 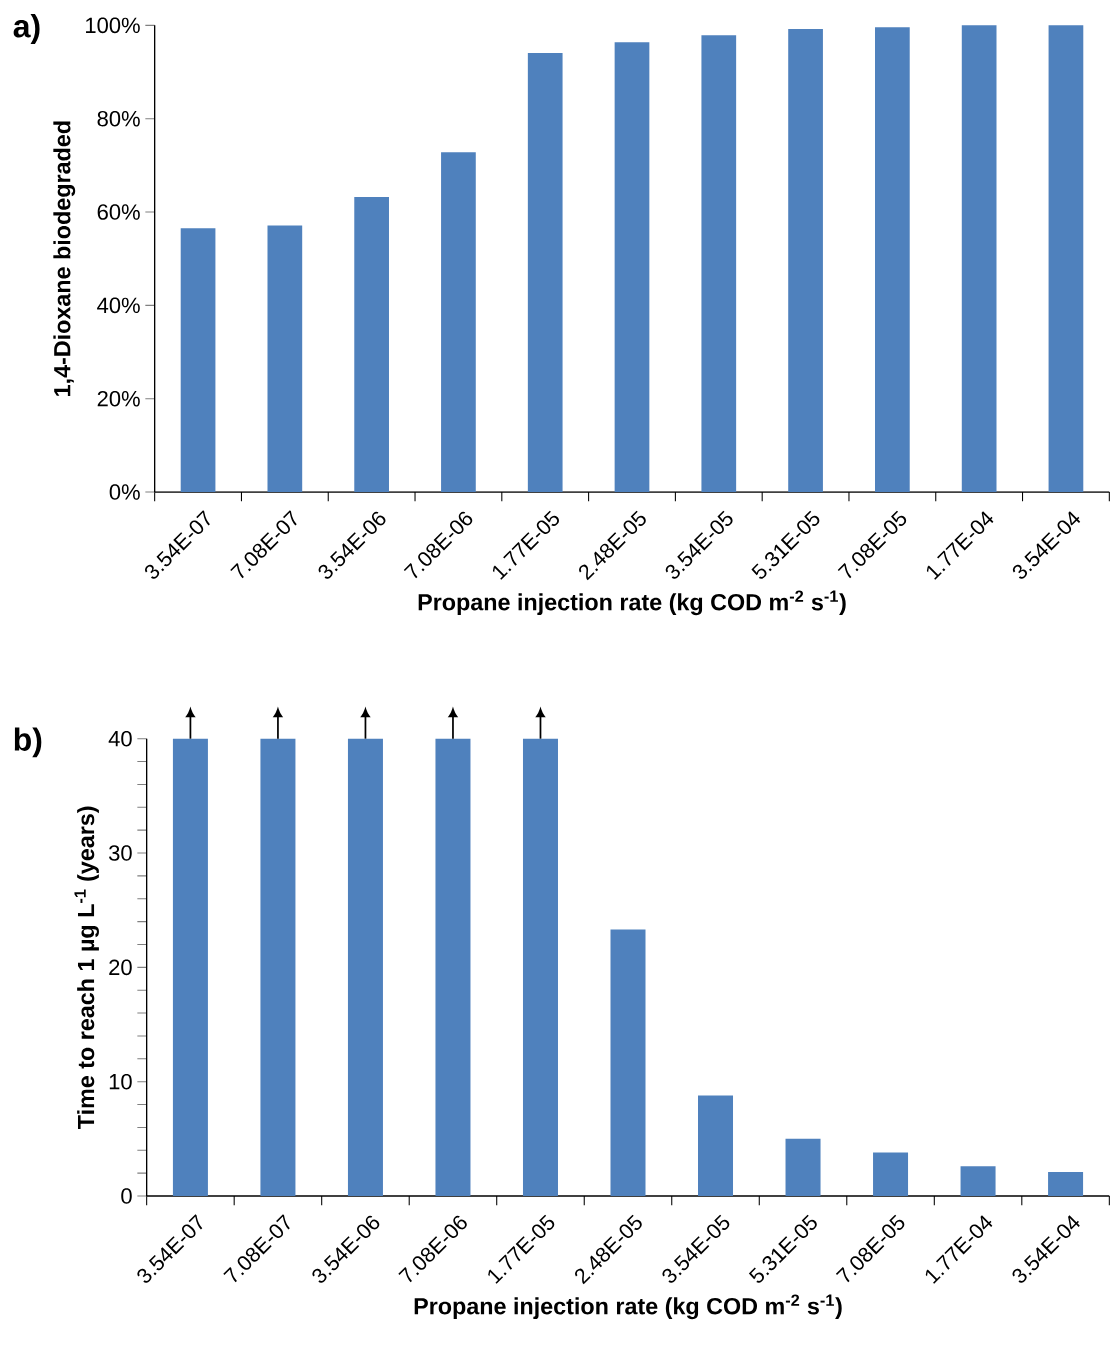 I want to click on y-axis-title: Time to reach 1 µg L$^{-1}$ (years), so click(x=86, y=968).